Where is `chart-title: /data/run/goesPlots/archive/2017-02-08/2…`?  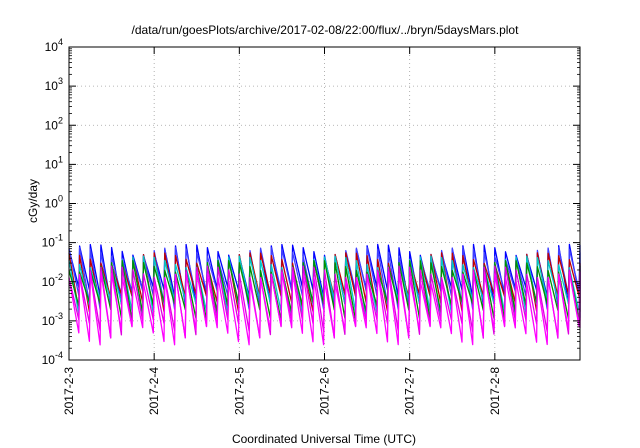
chart-title: /data/run/goesPlots/archive/2017-02-08/2… is located at coordinates (326, 30).